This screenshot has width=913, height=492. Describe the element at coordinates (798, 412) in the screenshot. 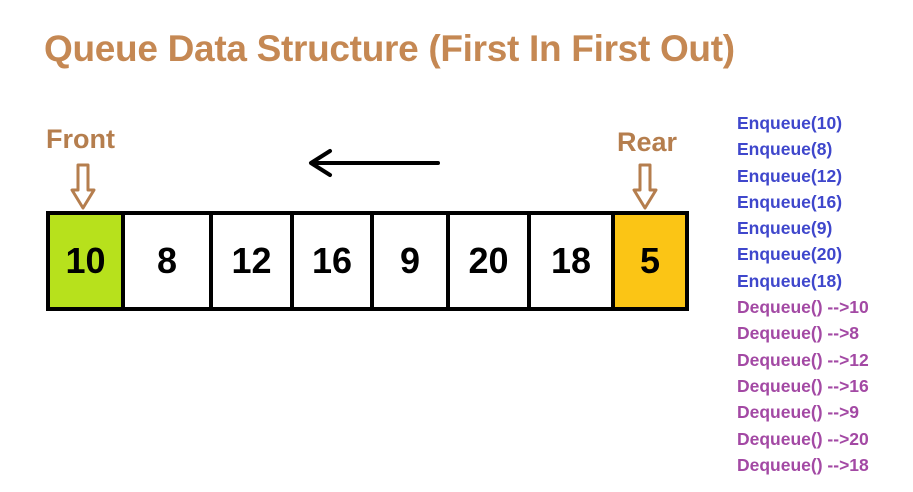

I see `operation-dequeue: Dequeue() -->9` at that location.